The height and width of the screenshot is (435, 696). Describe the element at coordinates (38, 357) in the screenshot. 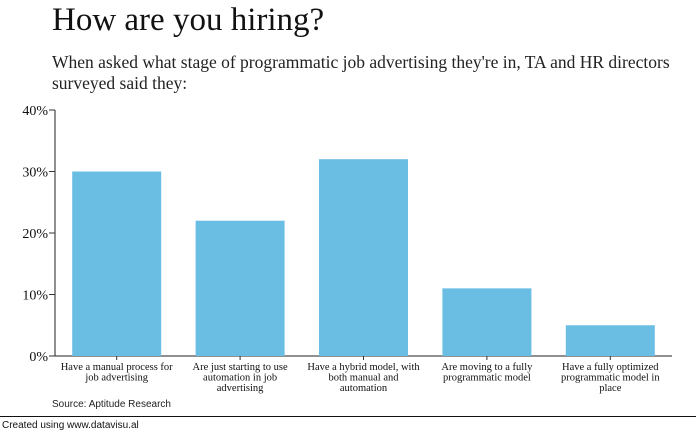

I see `y-tick-label: 0%` at that location.